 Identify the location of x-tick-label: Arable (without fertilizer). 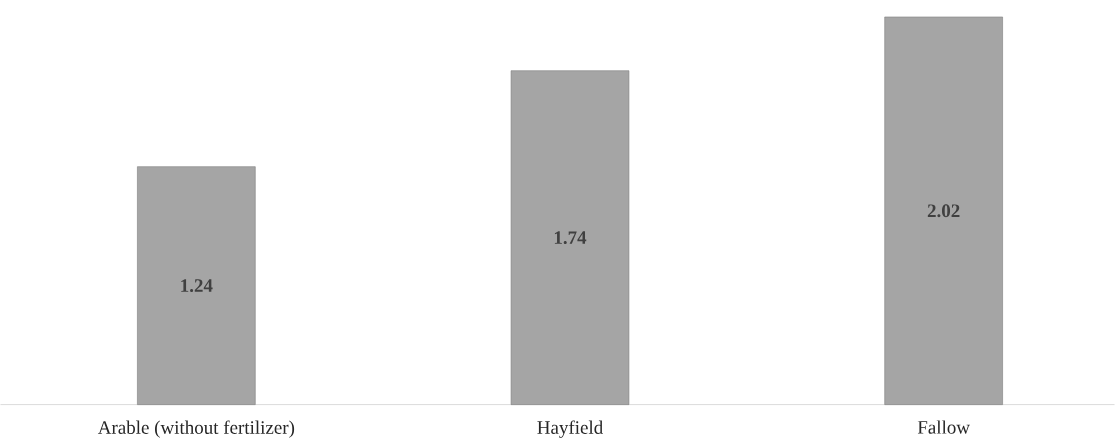
(196, 429).